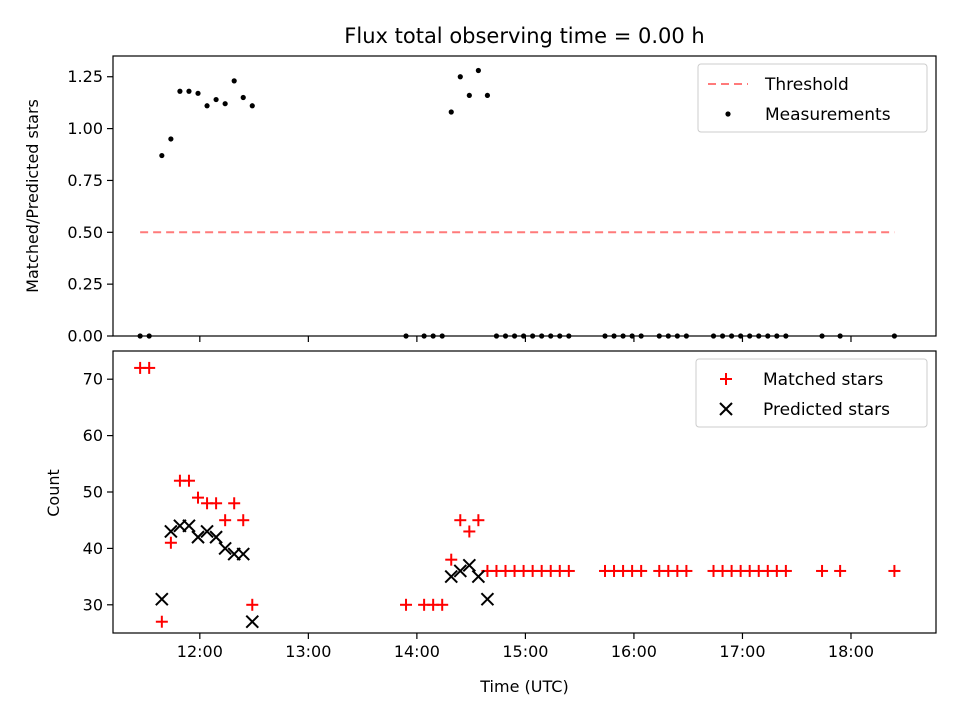  I want to click on top-legend-box, so click(812, 98).